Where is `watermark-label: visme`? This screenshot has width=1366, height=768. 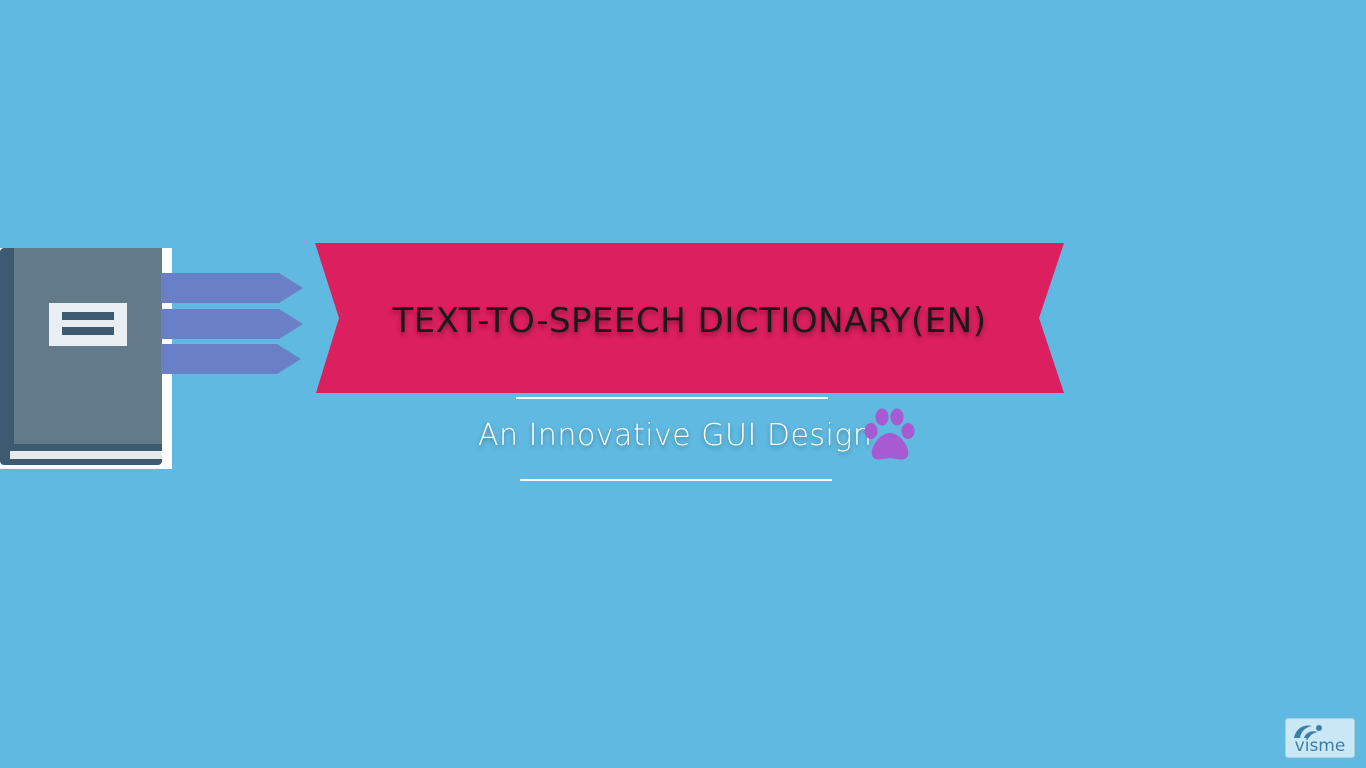 watermark-label: visme is located at coordinates (1320, 746).